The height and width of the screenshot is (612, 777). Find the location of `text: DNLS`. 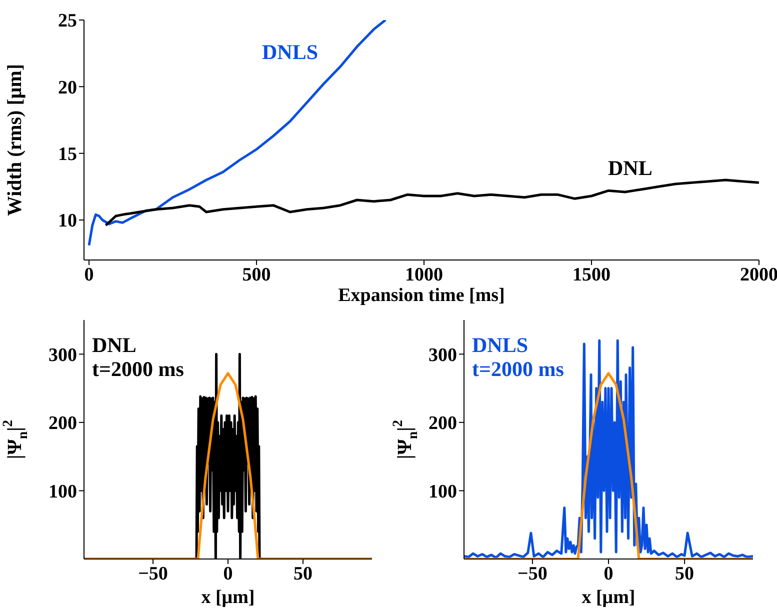

text: DNLS is located at coordinates (500, 345).